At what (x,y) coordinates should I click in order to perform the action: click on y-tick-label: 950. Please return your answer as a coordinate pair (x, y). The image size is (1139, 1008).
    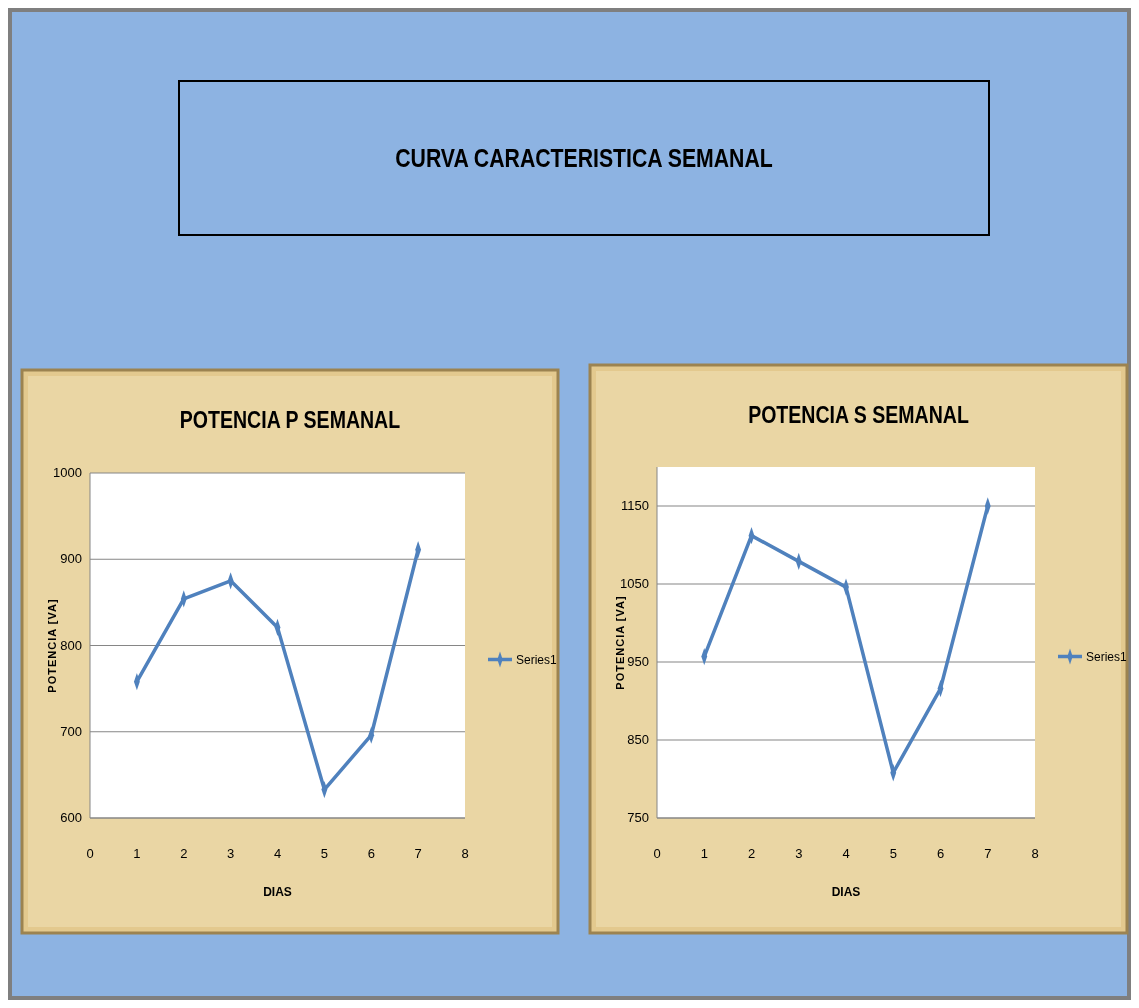
    Looking at the image, I should click on (638, 661).